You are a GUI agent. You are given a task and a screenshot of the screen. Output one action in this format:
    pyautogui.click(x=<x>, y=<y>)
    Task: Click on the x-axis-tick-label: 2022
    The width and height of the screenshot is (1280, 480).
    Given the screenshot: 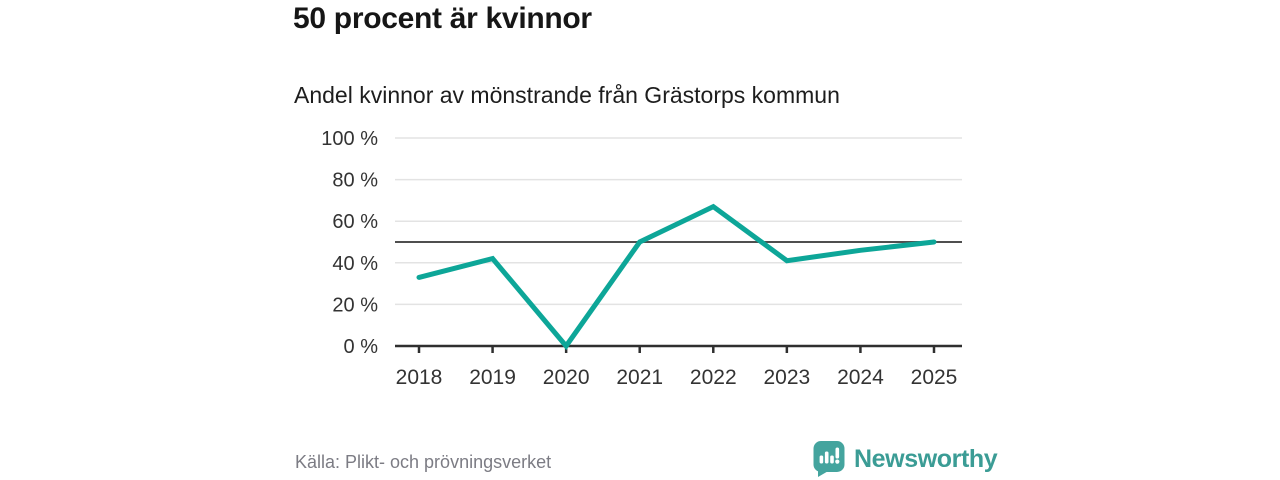 What is the action you would take?
    pyautogui.click(x=713, y=377)
    